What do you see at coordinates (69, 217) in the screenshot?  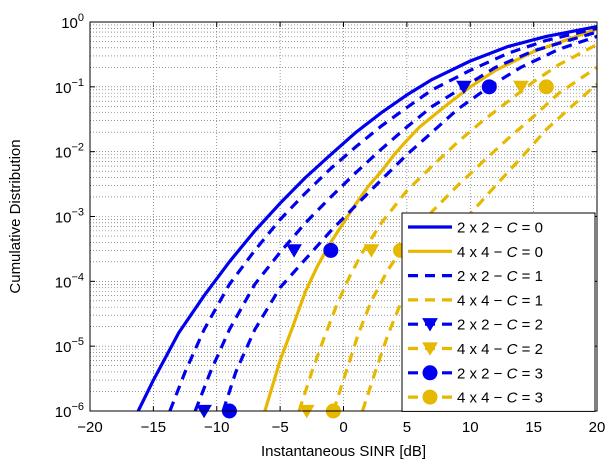 I see `y-tick-label: 10⁻³` at bounding box center [69, 217].